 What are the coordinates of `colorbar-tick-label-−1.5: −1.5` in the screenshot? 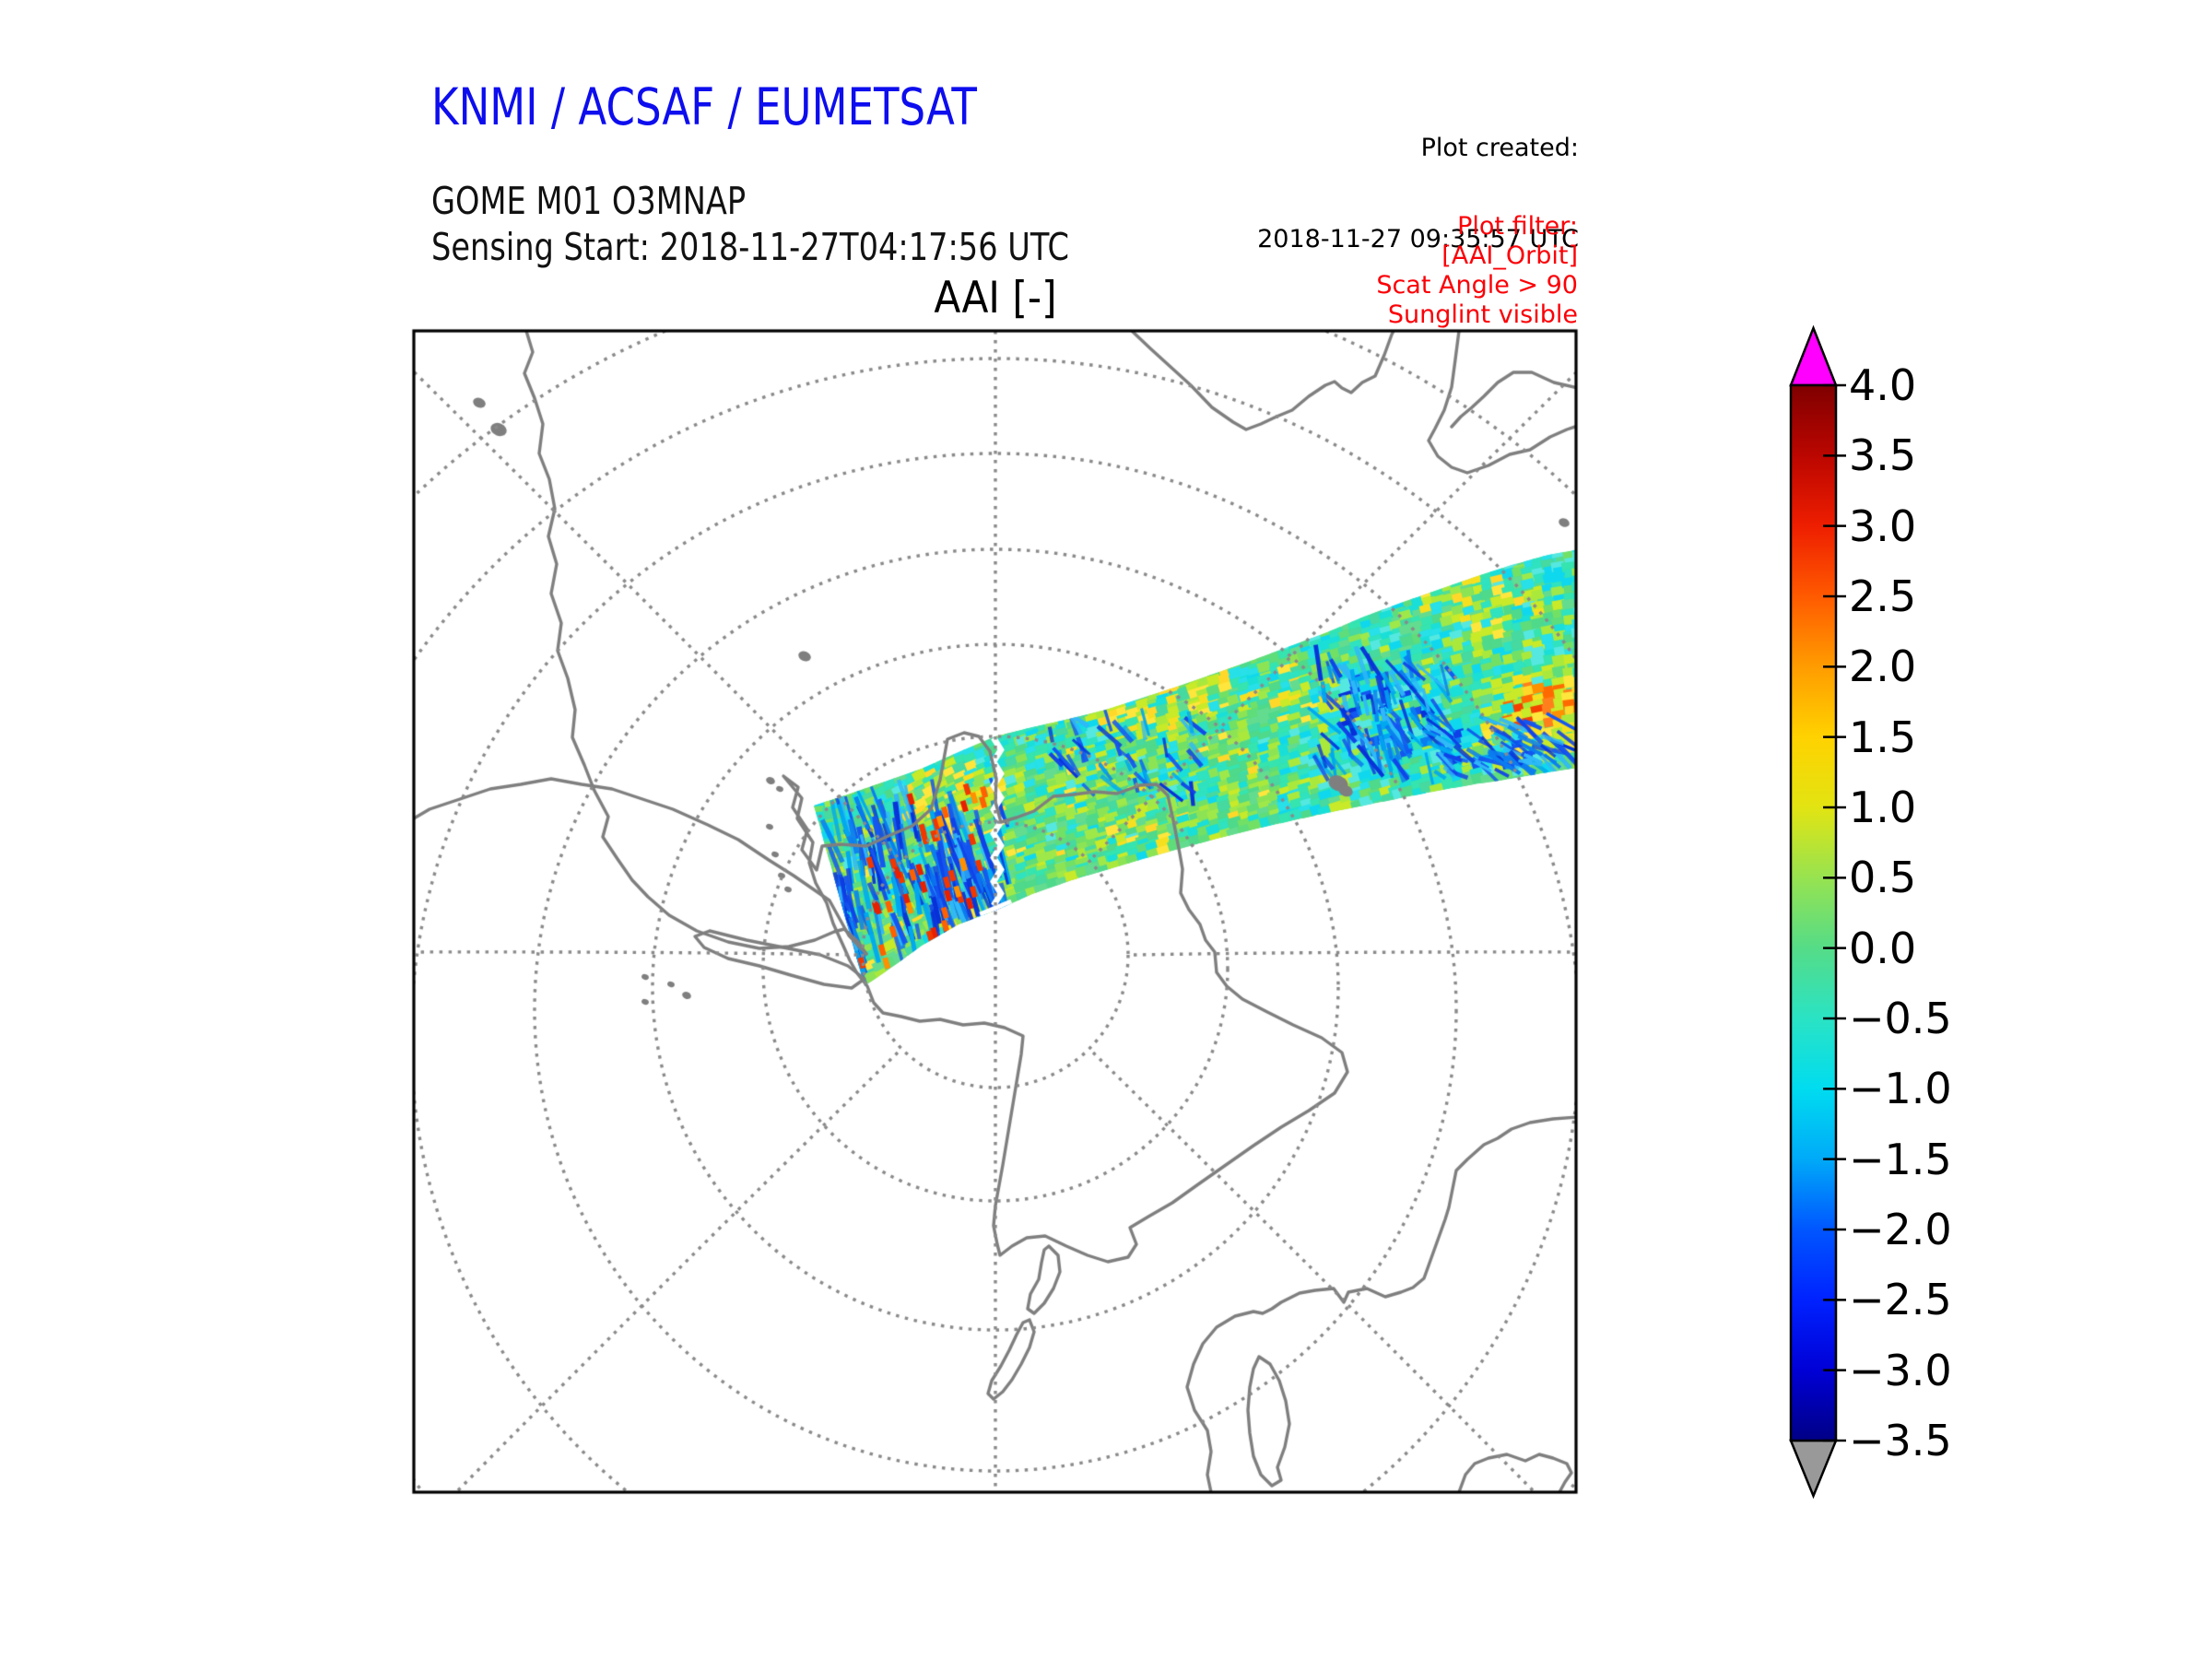 It's located at (1900, 1159).